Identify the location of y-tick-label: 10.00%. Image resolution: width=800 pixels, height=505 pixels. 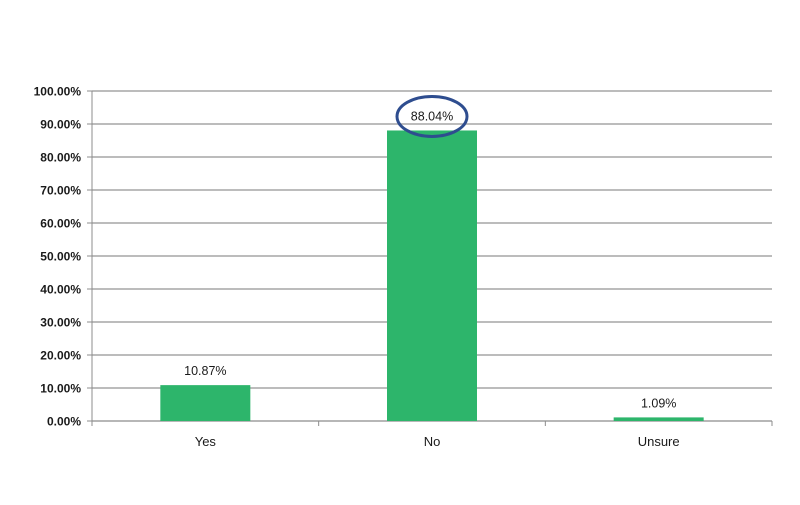
(60, 389).